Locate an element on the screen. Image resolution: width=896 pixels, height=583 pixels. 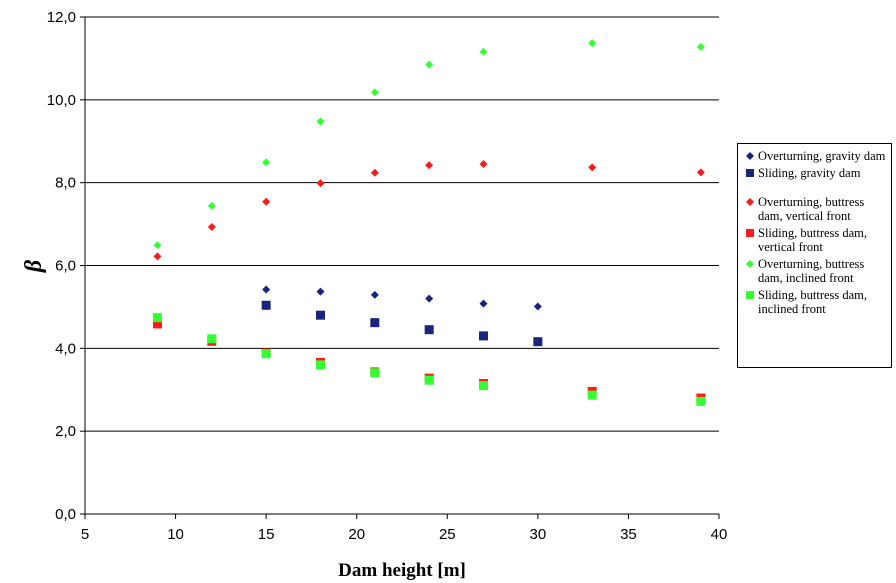
x-tick-label: 10 is located at coordinates (175, 534).